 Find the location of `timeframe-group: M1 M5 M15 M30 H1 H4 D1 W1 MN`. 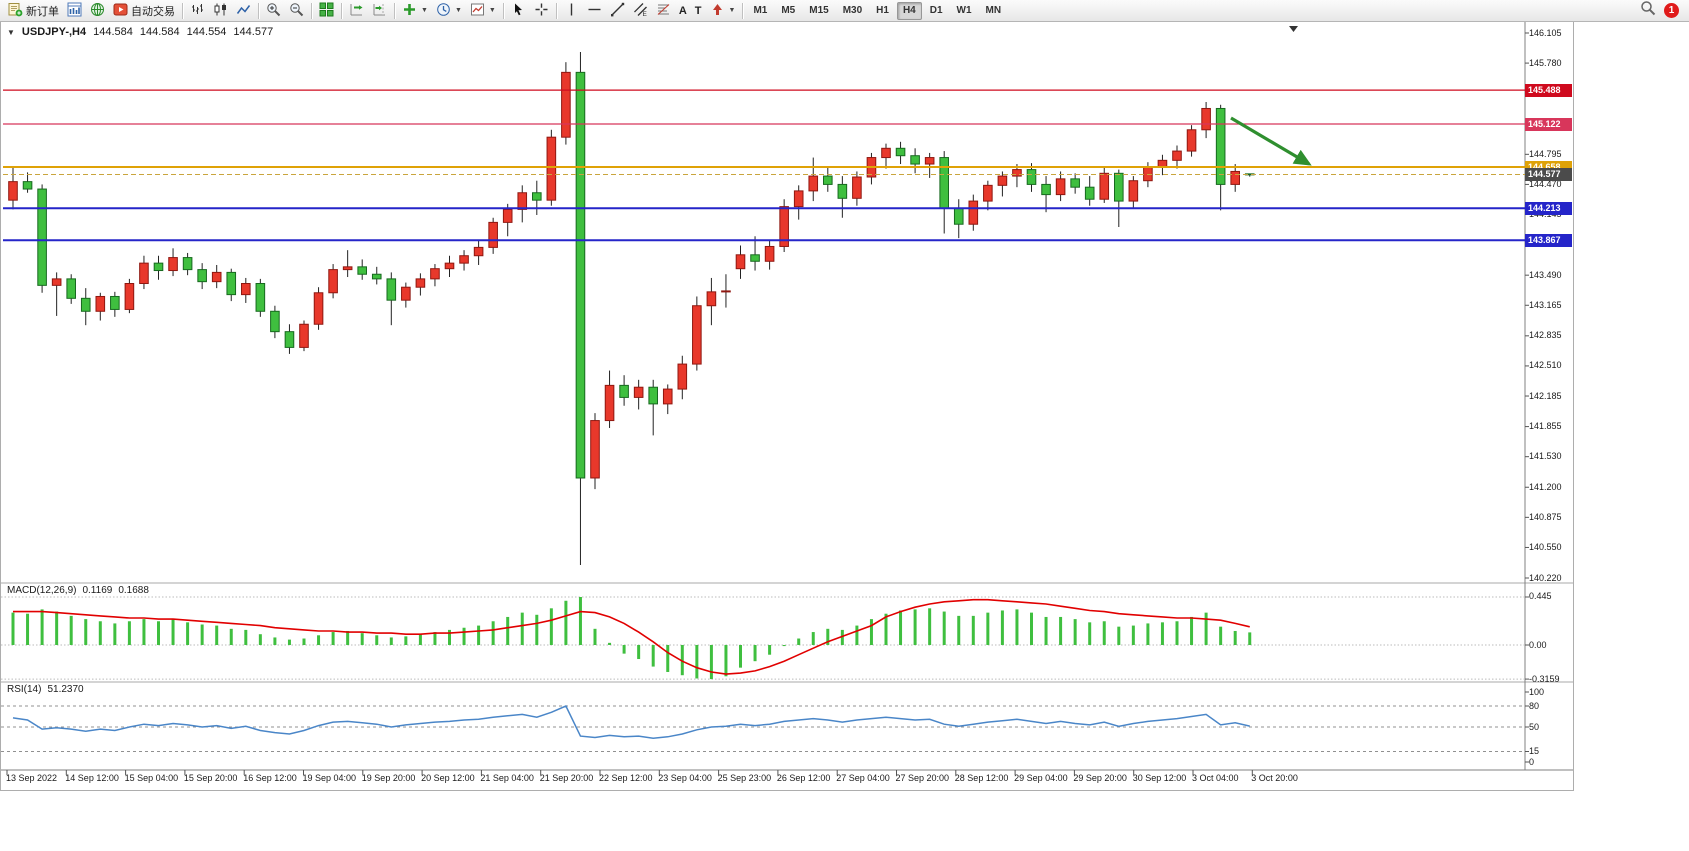

timeframe-group: M1 M5 M15 M30 H1 H4 D1 W1 MN is located at coordinates (877, 10).